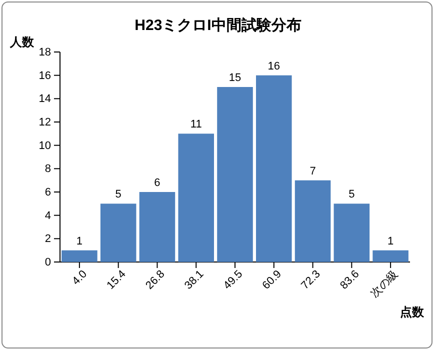  Describe the element at coordinates (233, 280) in the screenshot. I see `x-tick-label: 49.5` at that location.